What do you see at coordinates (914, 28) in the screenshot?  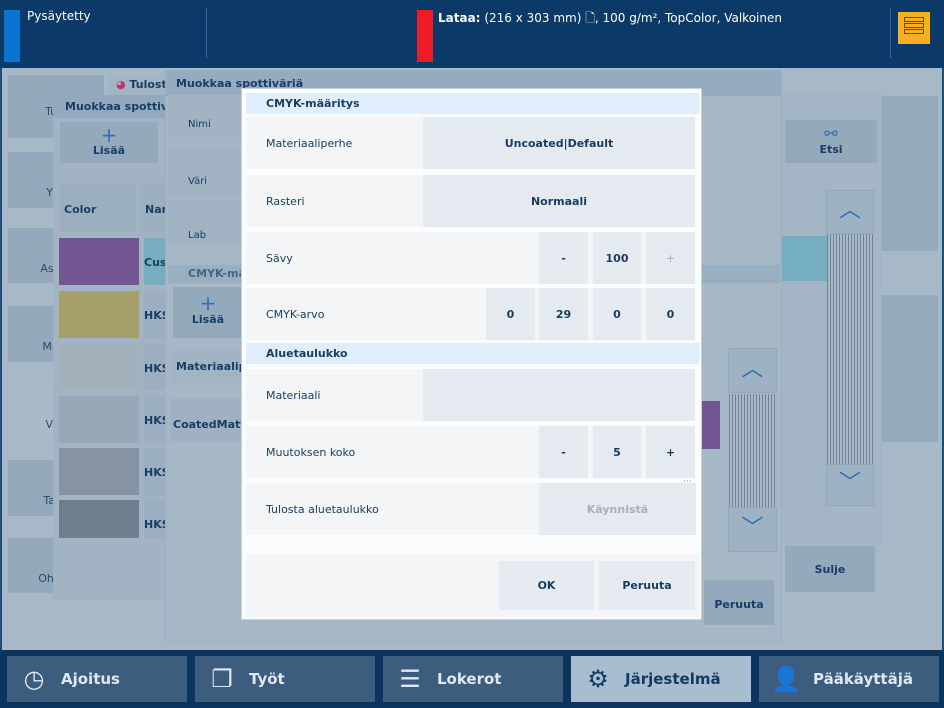 I see `queue-server-icon` at bounding box center [914, 28].